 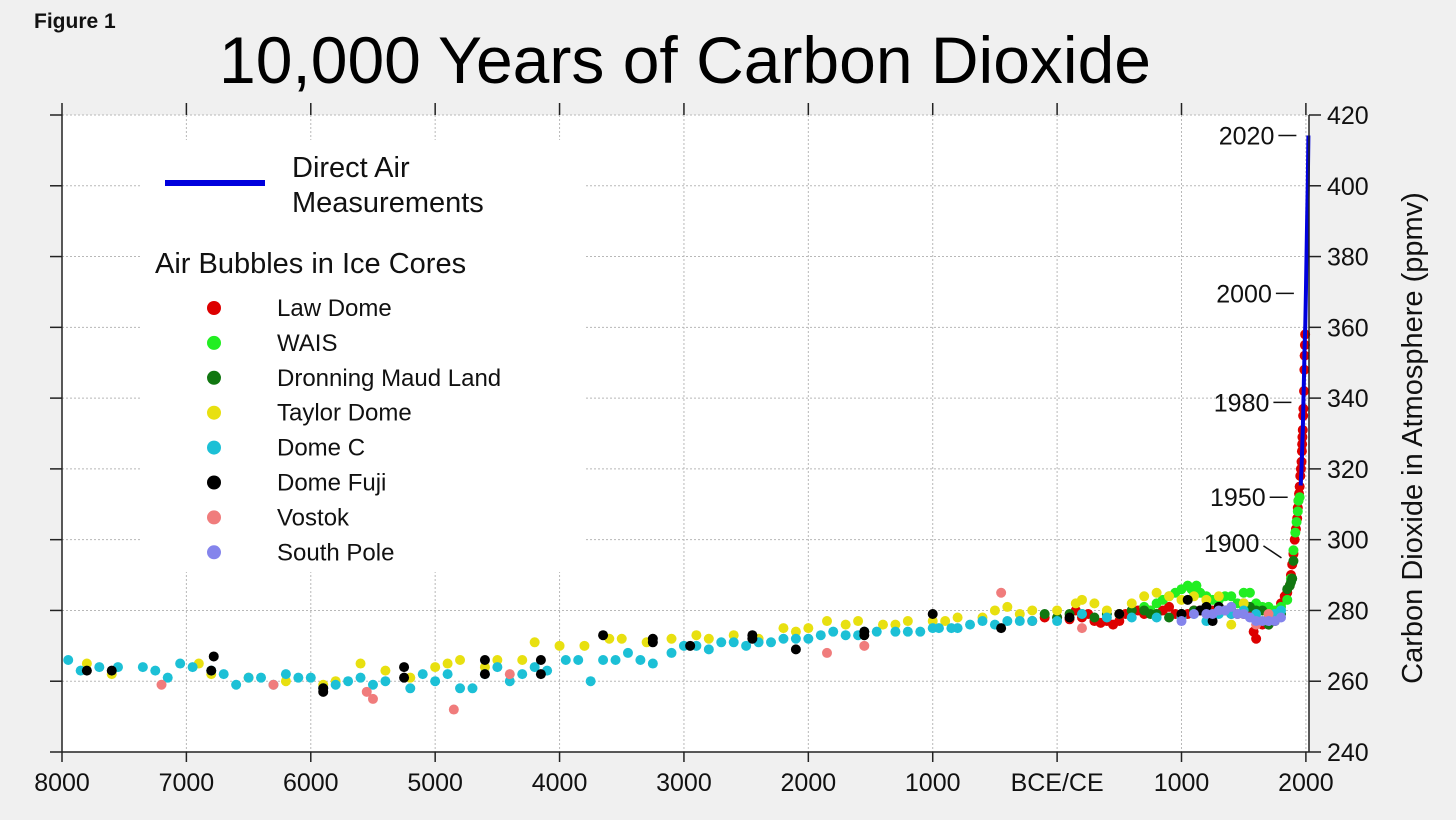 I want to click on annotation-year: 1950, so click(x=1238, y=498).